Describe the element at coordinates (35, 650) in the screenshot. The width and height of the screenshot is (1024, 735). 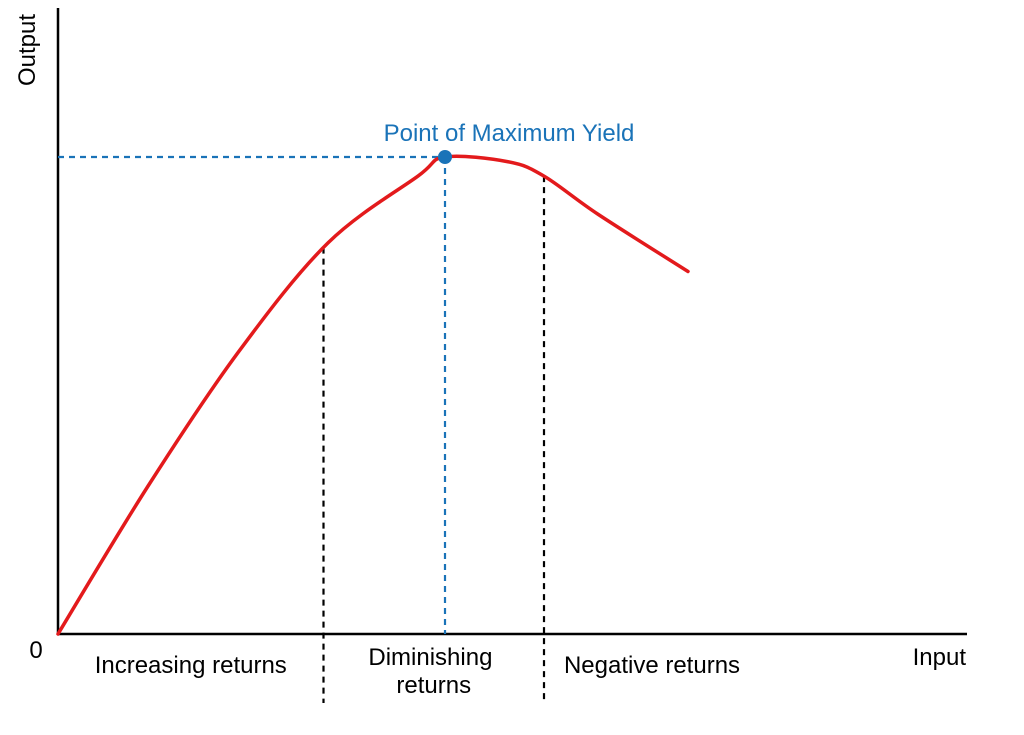
I see `origin-label: 0` at that location.